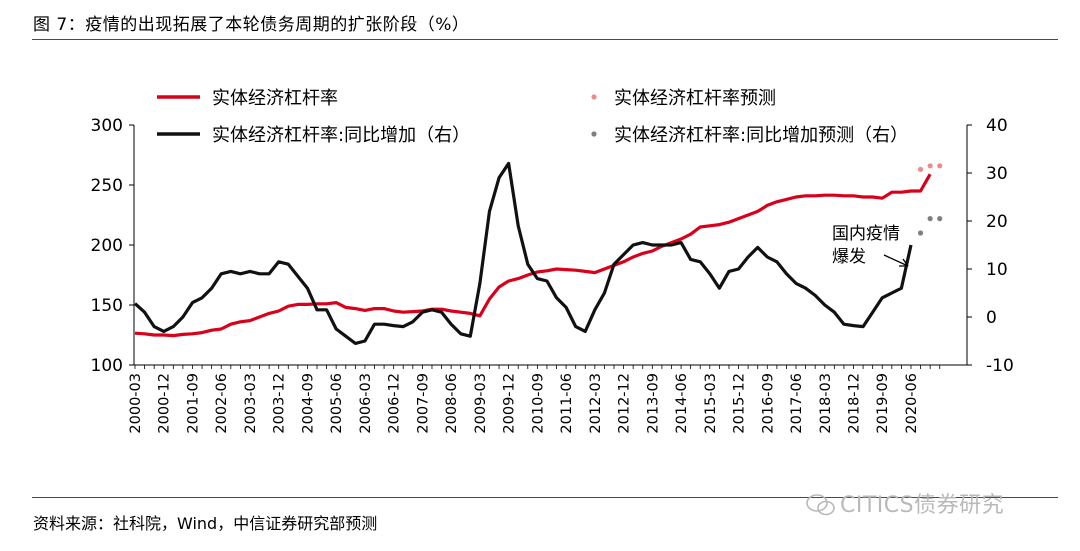 The image size is (1080, 551). I want to click on x-axis-tick-label: 2013-09, so click(653, 403).